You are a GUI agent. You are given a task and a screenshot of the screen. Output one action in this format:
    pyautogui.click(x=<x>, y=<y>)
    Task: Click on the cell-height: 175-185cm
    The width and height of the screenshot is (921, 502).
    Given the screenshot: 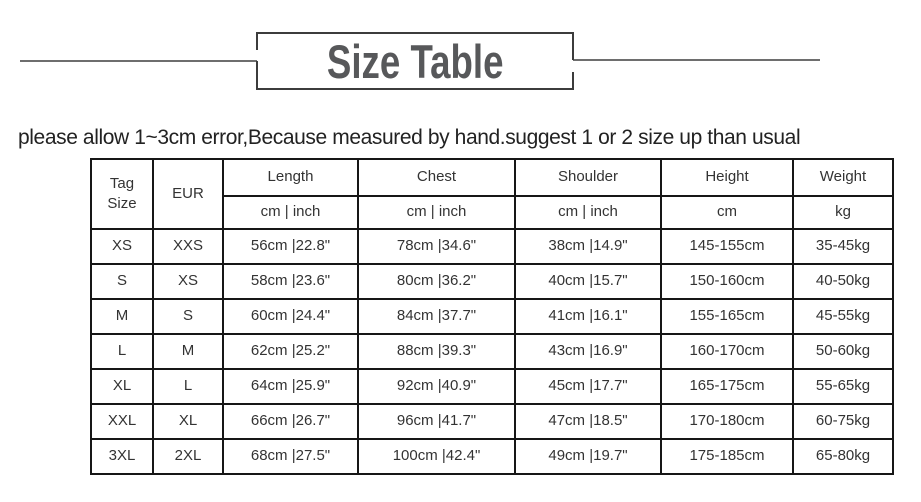 What is the action you would take?
    pyautogui.click(x=727, y=456)
    